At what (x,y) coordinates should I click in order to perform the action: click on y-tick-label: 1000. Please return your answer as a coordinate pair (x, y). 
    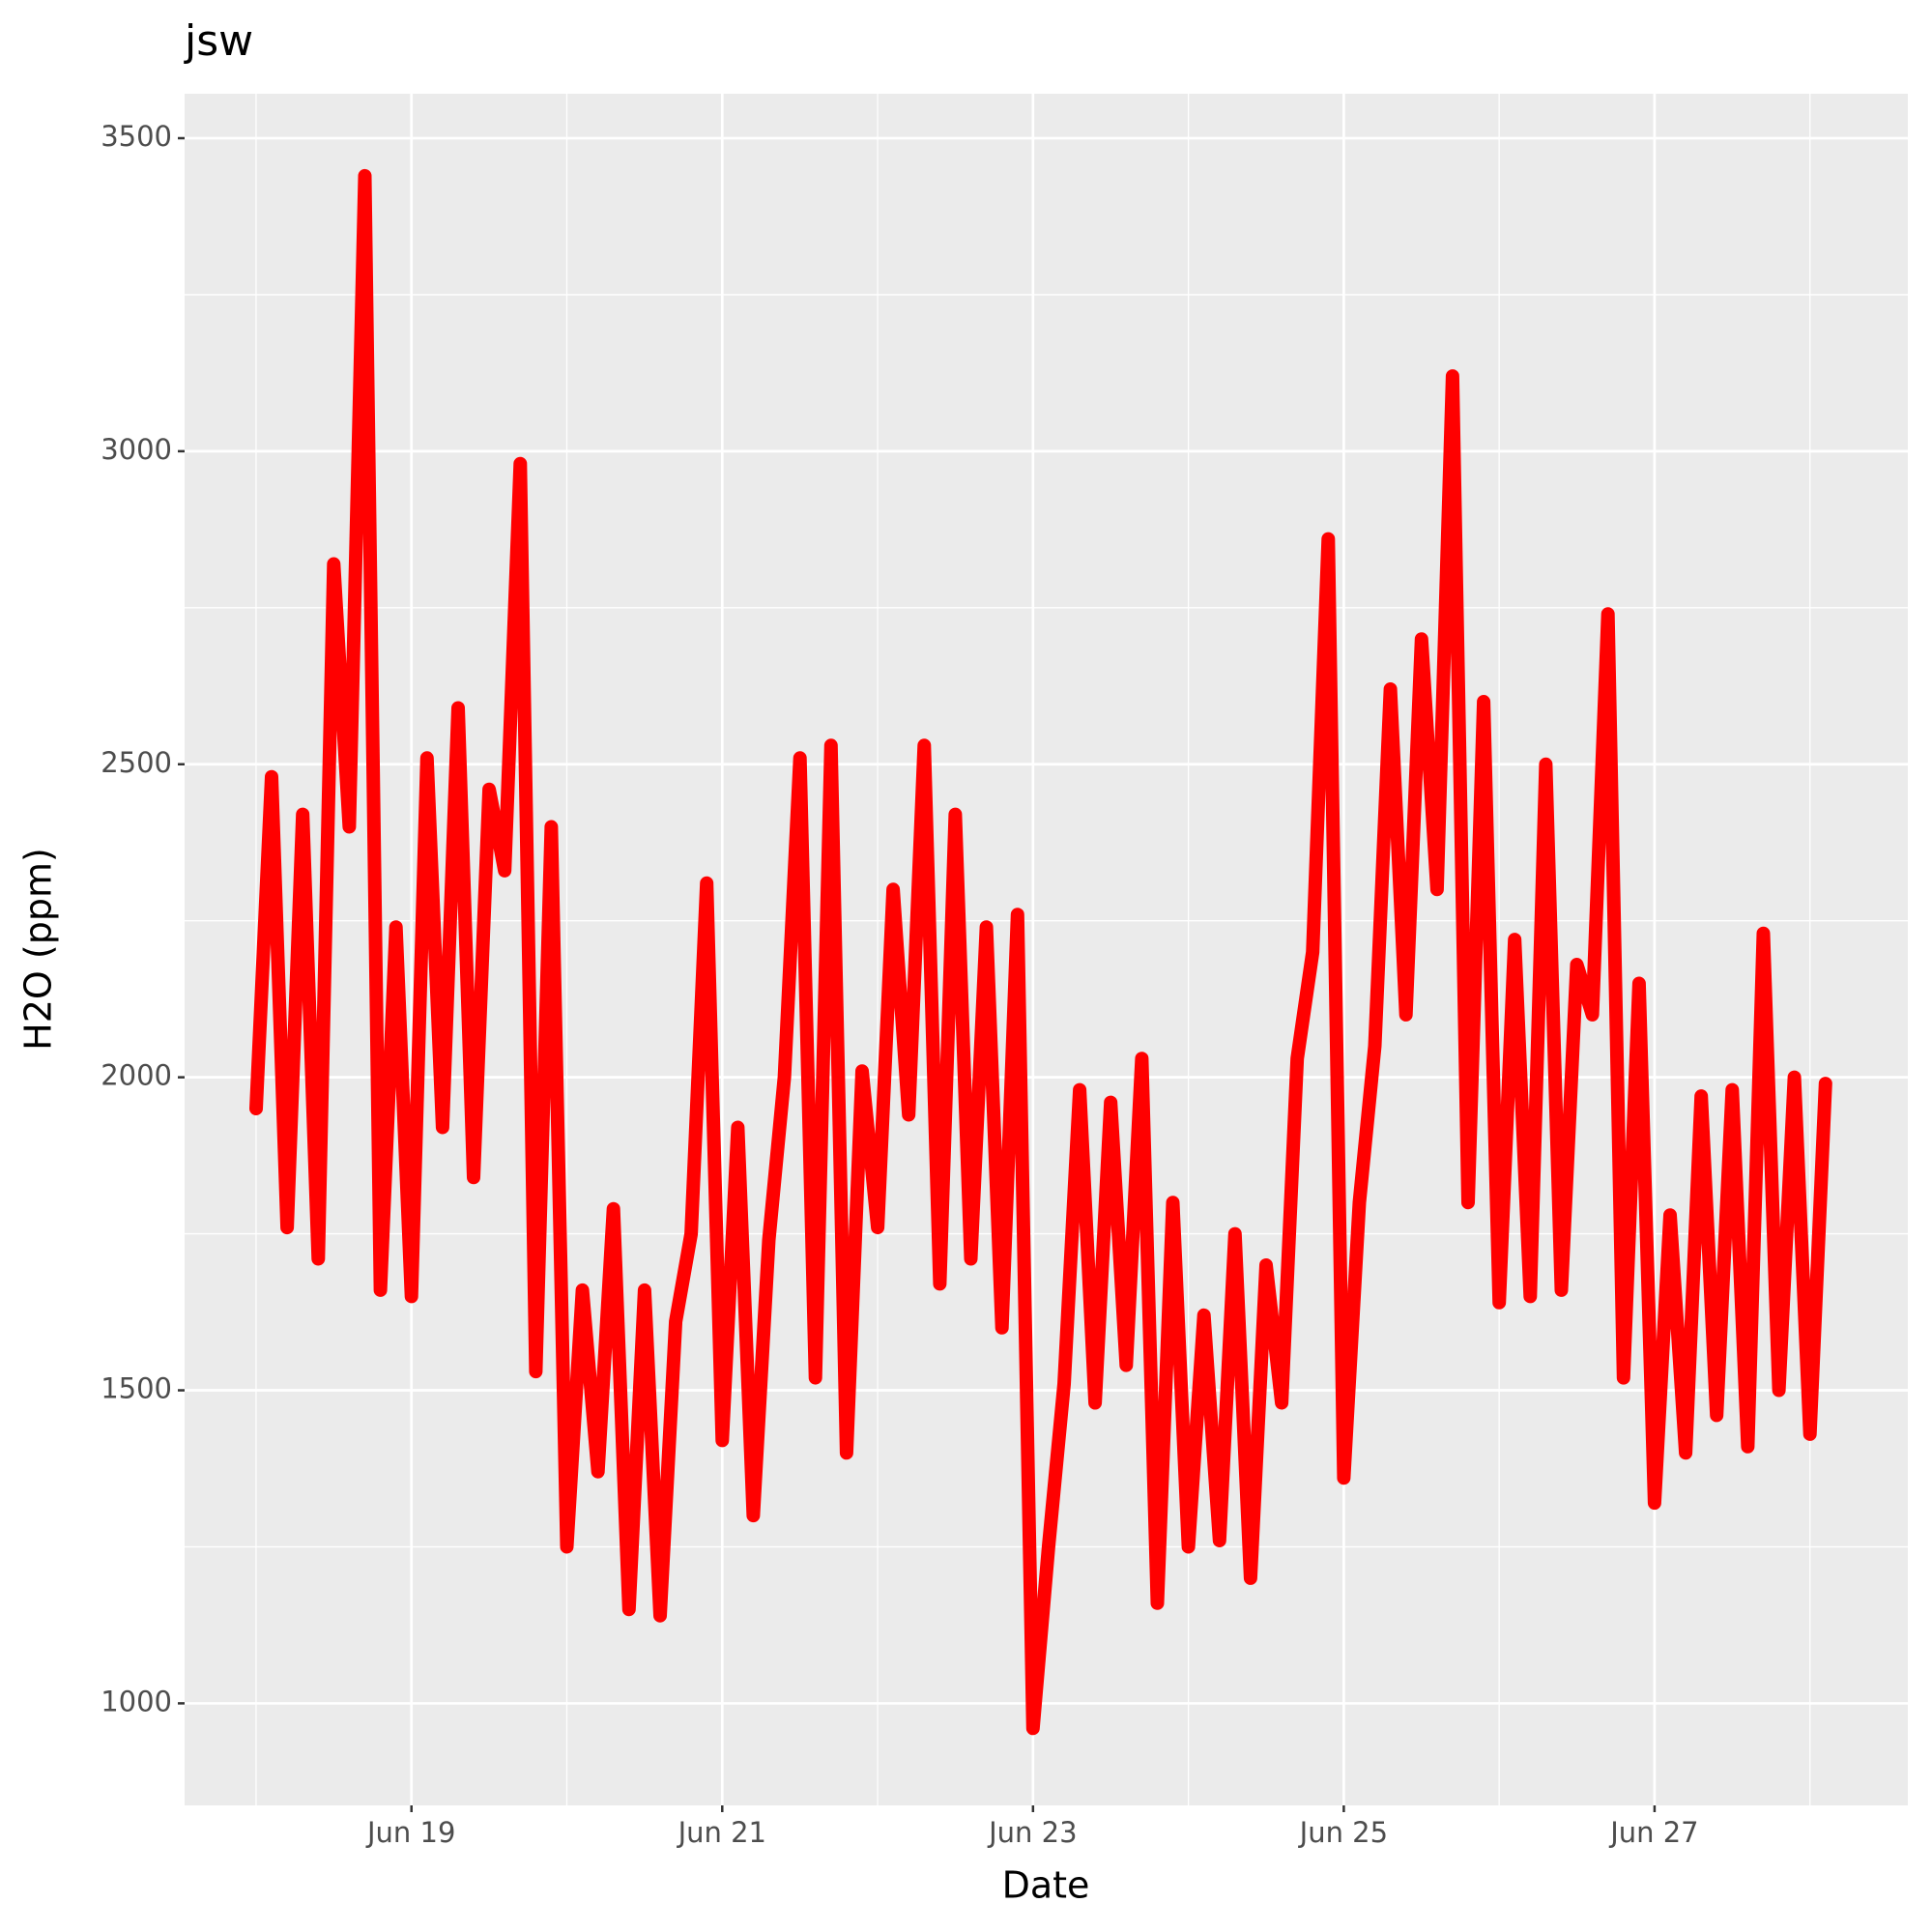
    Looking at the image, I should click on (136, 1701).